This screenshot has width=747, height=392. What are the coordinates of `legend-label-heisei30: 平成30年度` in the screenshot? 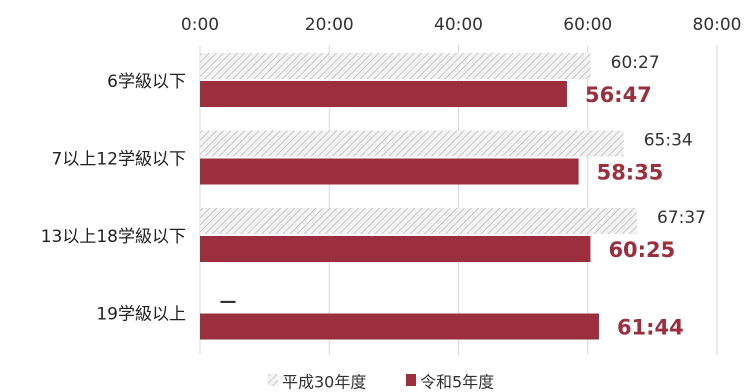 It's located at (324, 382).